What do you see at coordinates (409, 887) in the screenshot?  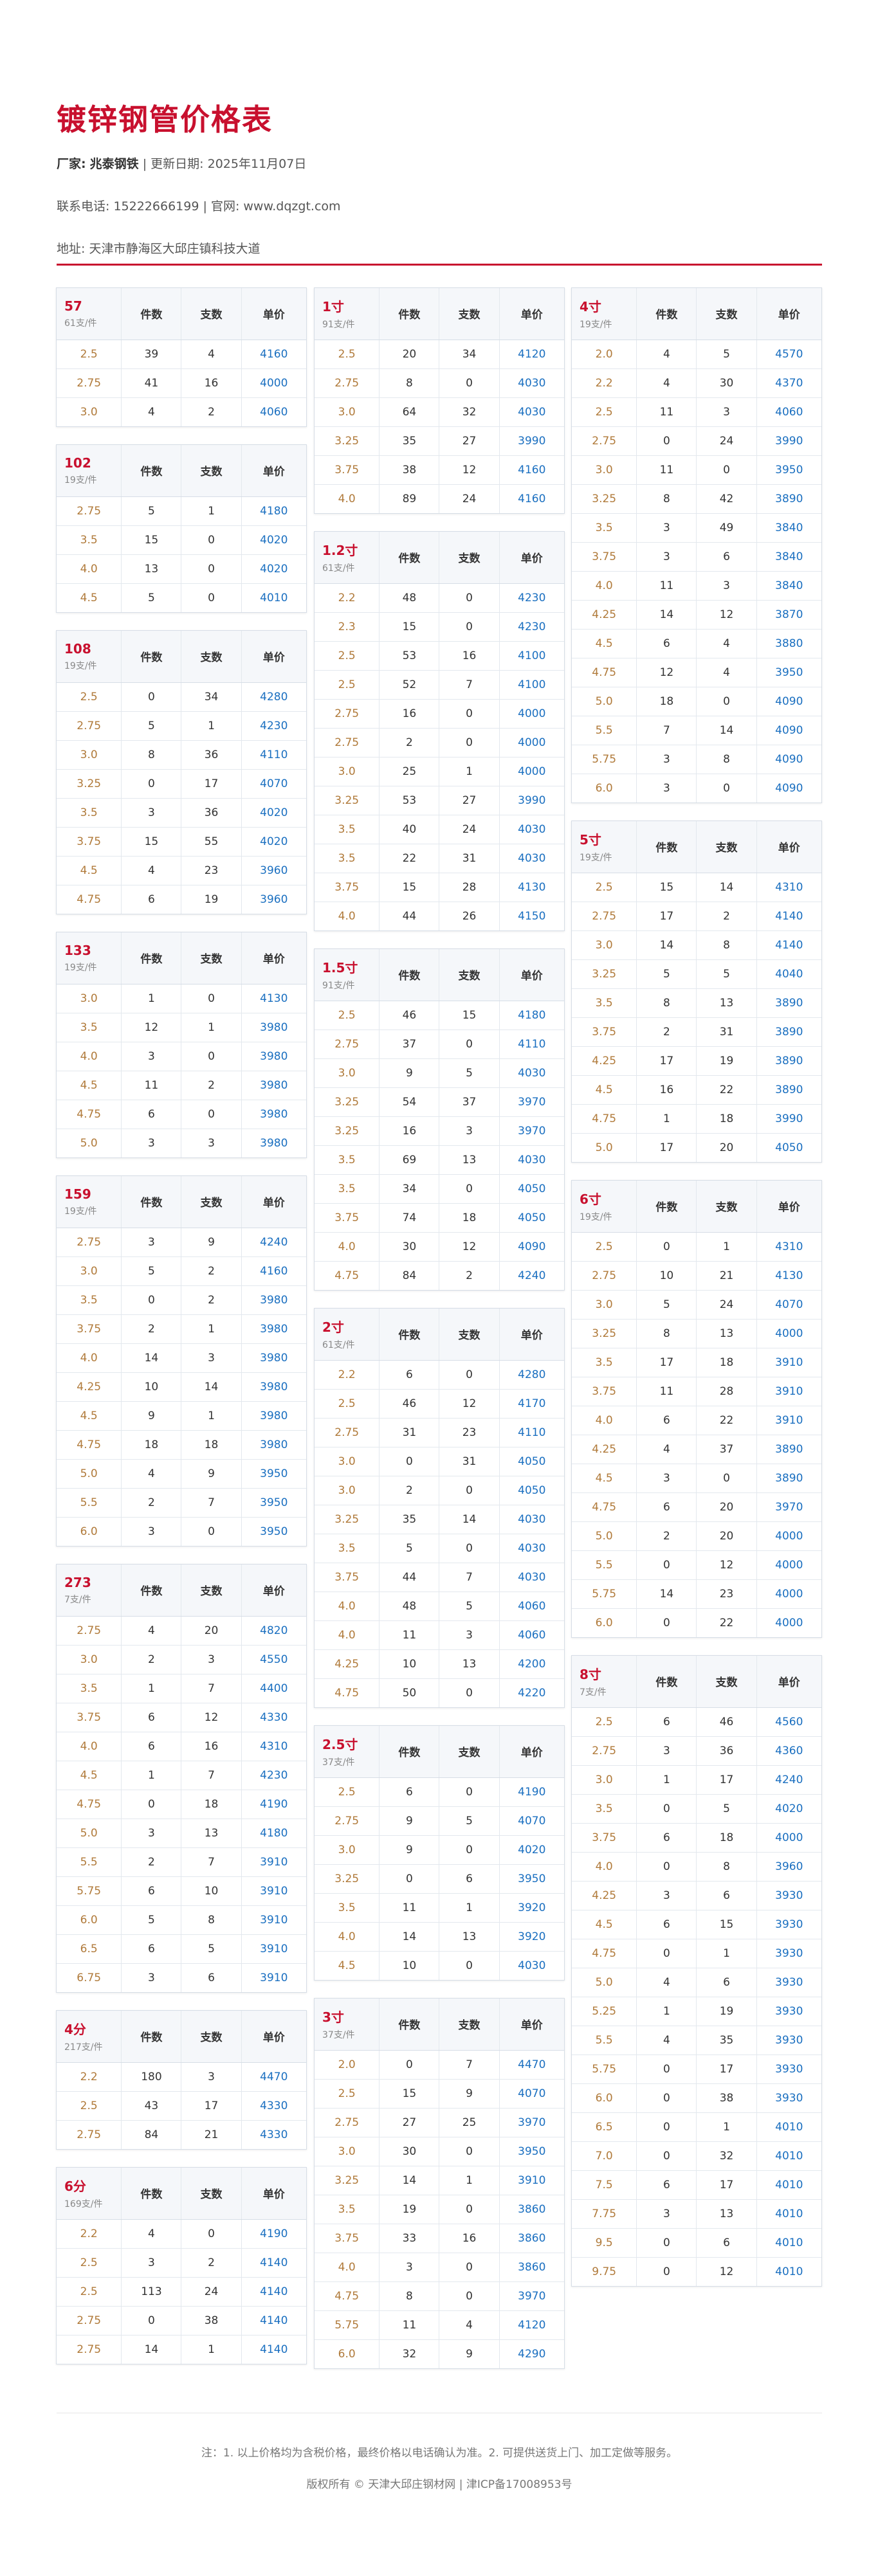 I see `qty-cell: 15` at bounding box center [409, 887].